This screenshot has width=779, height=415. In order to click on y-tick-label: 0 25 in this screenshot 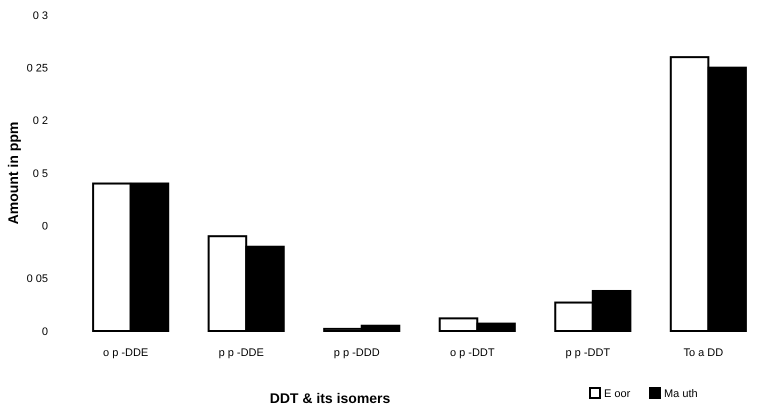, I will do `click(37, 68)`.